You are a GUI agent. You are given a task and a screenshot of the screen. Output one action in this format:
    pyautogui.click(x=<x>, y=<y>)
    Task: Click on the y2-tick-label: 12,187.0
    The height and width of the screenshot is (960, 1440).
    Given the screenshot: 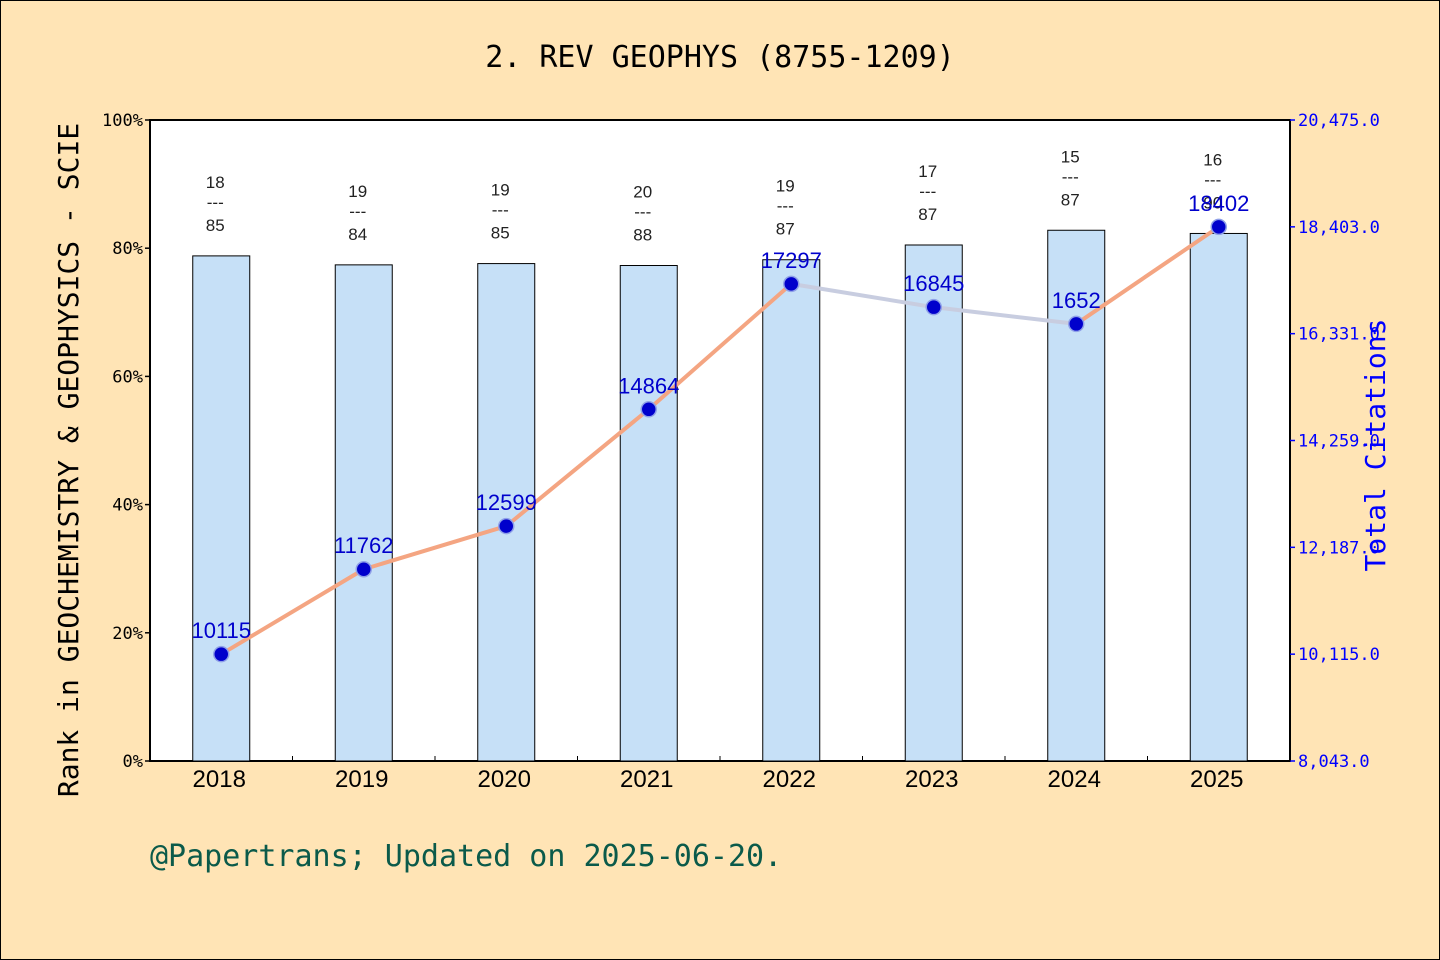 What is the action you would take?
    pyautogui.click(x=1339, y=548)
    